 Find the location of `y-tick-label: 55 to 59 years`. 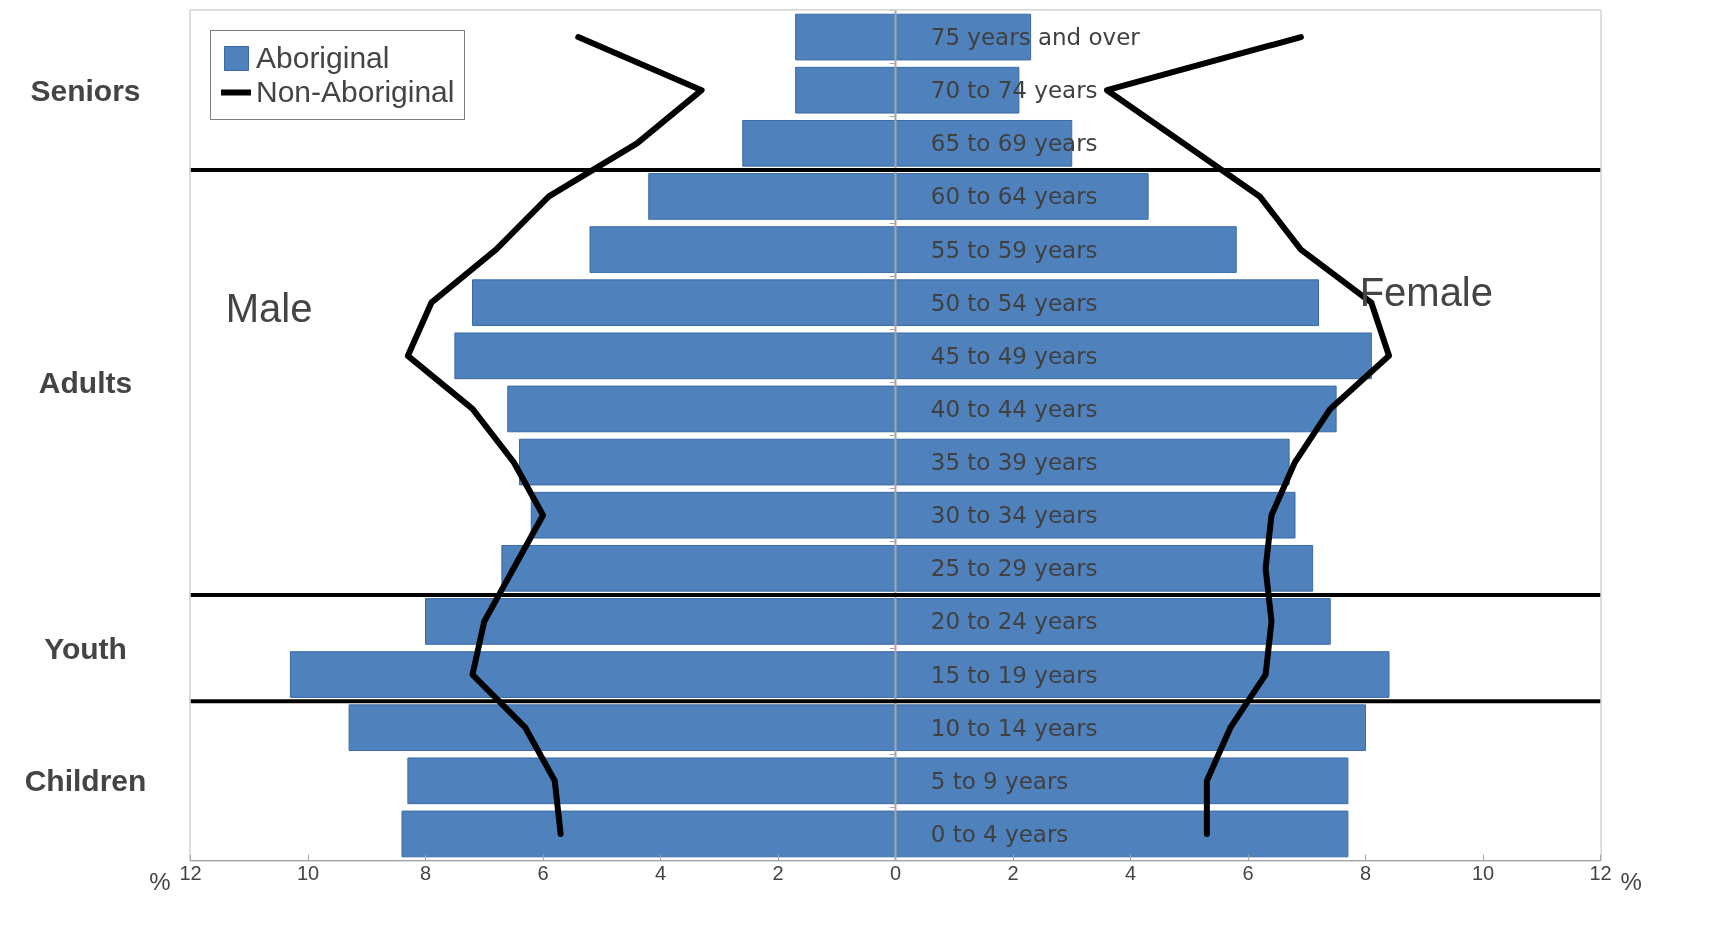

y-tick-label: 55 to 59 years is located at coordinates (1014, 249).